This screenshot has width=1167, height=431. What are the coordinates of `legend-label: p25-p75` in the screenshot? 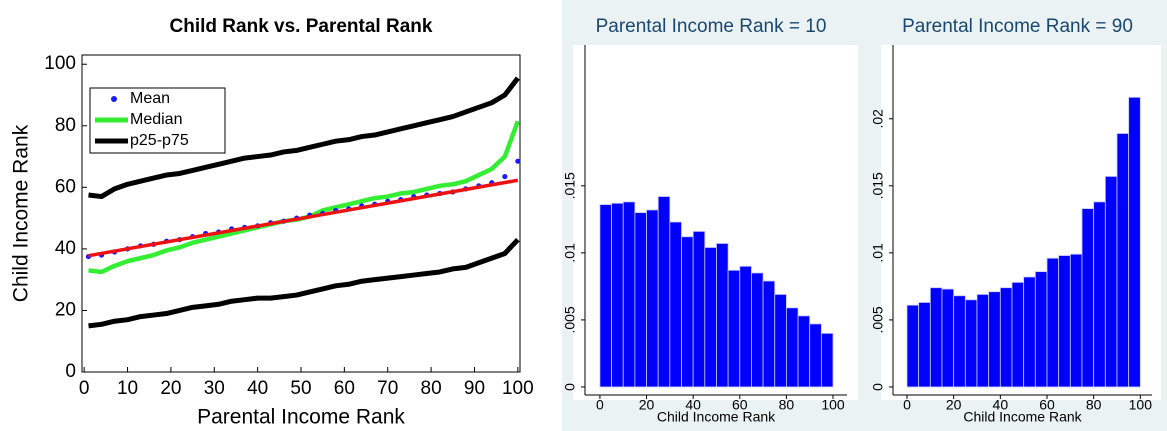 It's located at (159, 140).